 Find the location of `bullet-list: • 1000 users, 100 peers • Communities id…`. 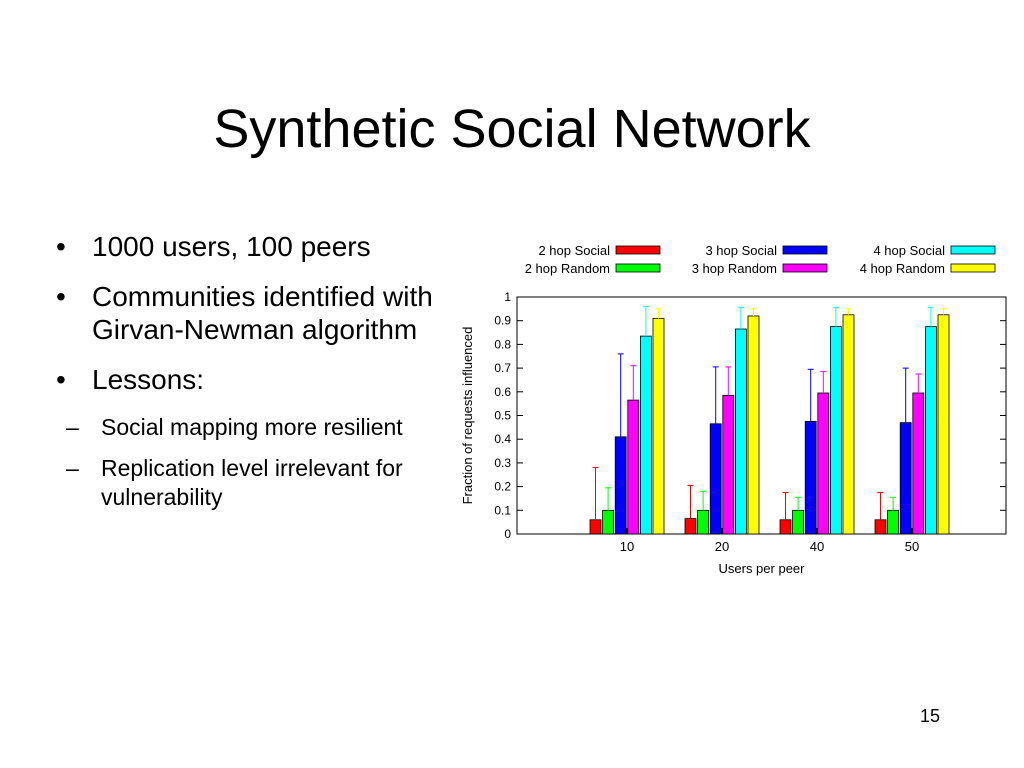

bullet-list: • 1000 users, 100 peers • Communities id… is located at coordinates (256, 377).